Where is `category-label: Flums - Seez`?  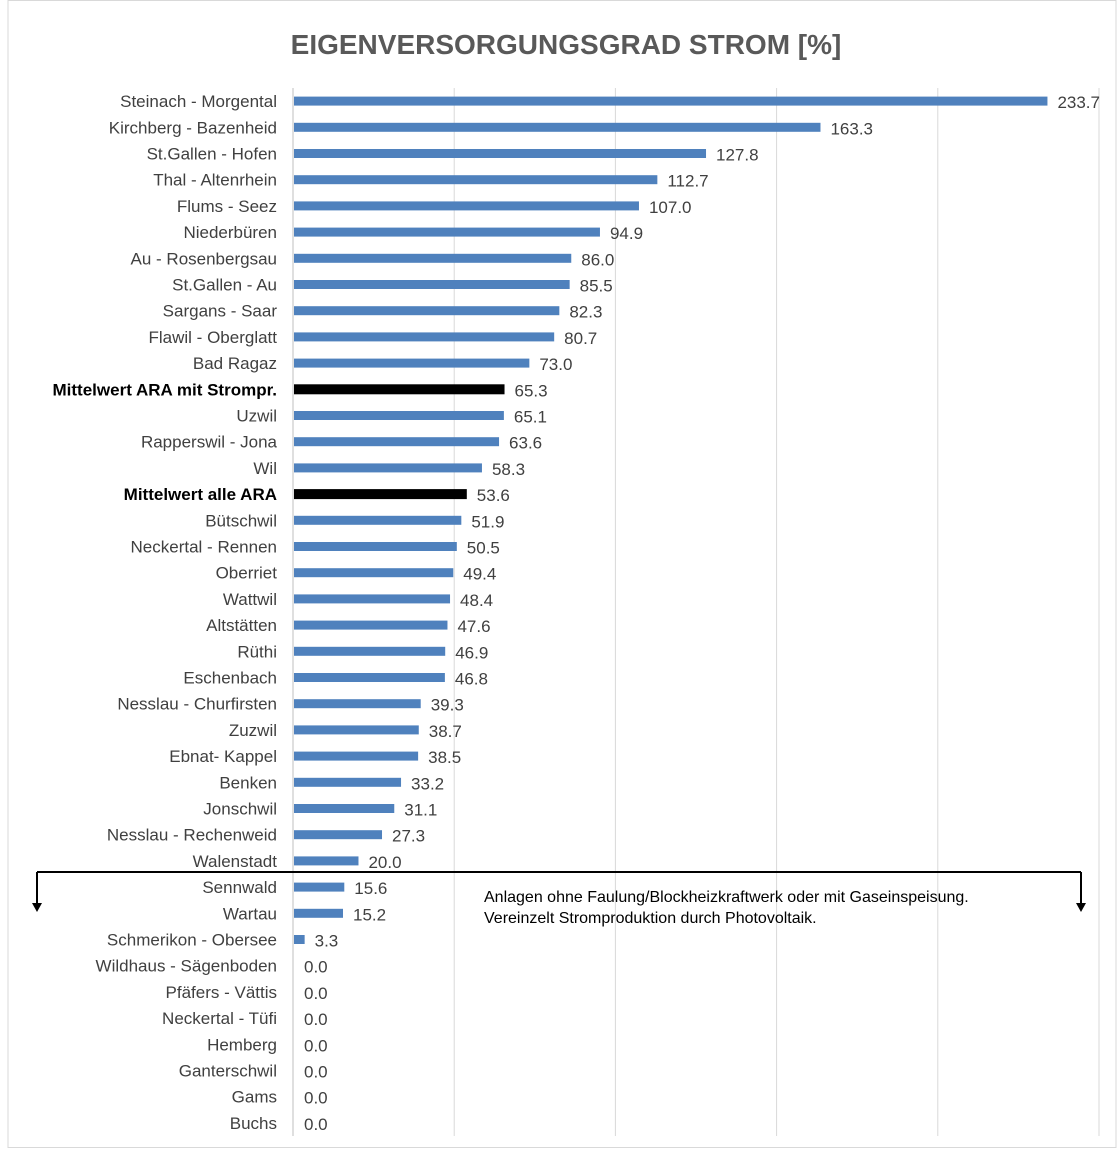
category-label: Flums - Seez is located at coordinates (227, 206).